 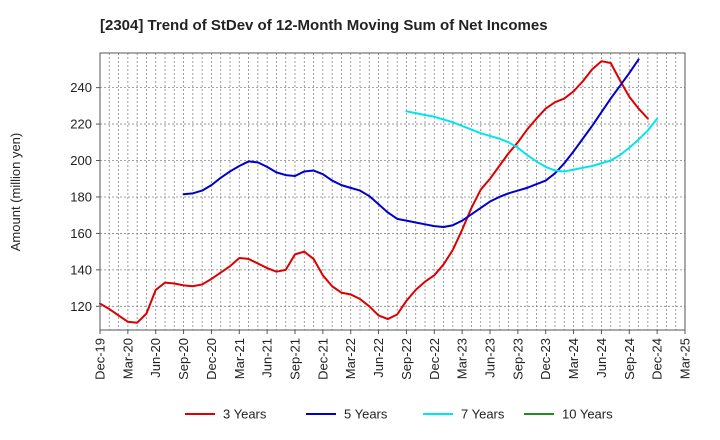 I want to click on x-tick-label: Sep-20, so click(x=183, y=359).